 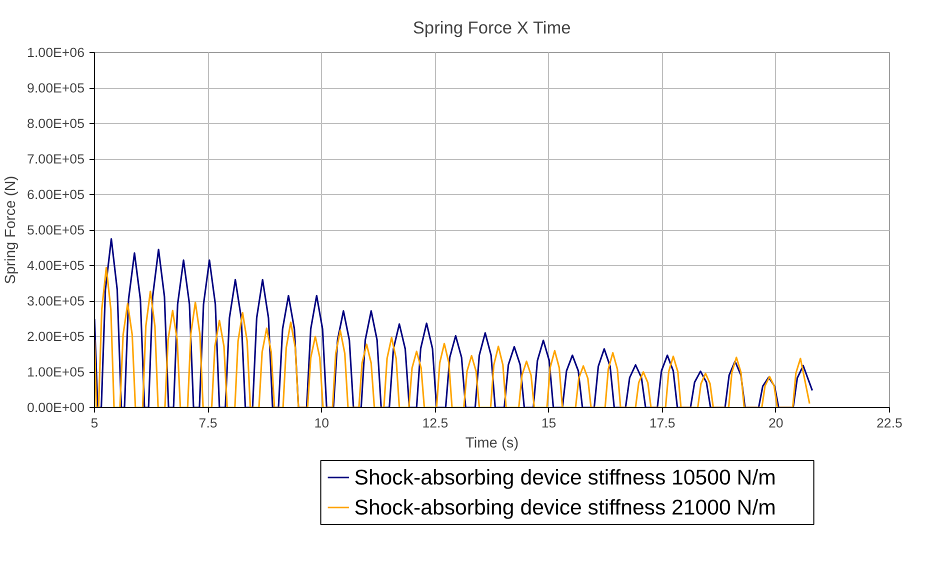 What do you see at coordinates (435, 423) in the screenshot?
I see `x-tick-label: 12.5` at bounding box center [435, 423].